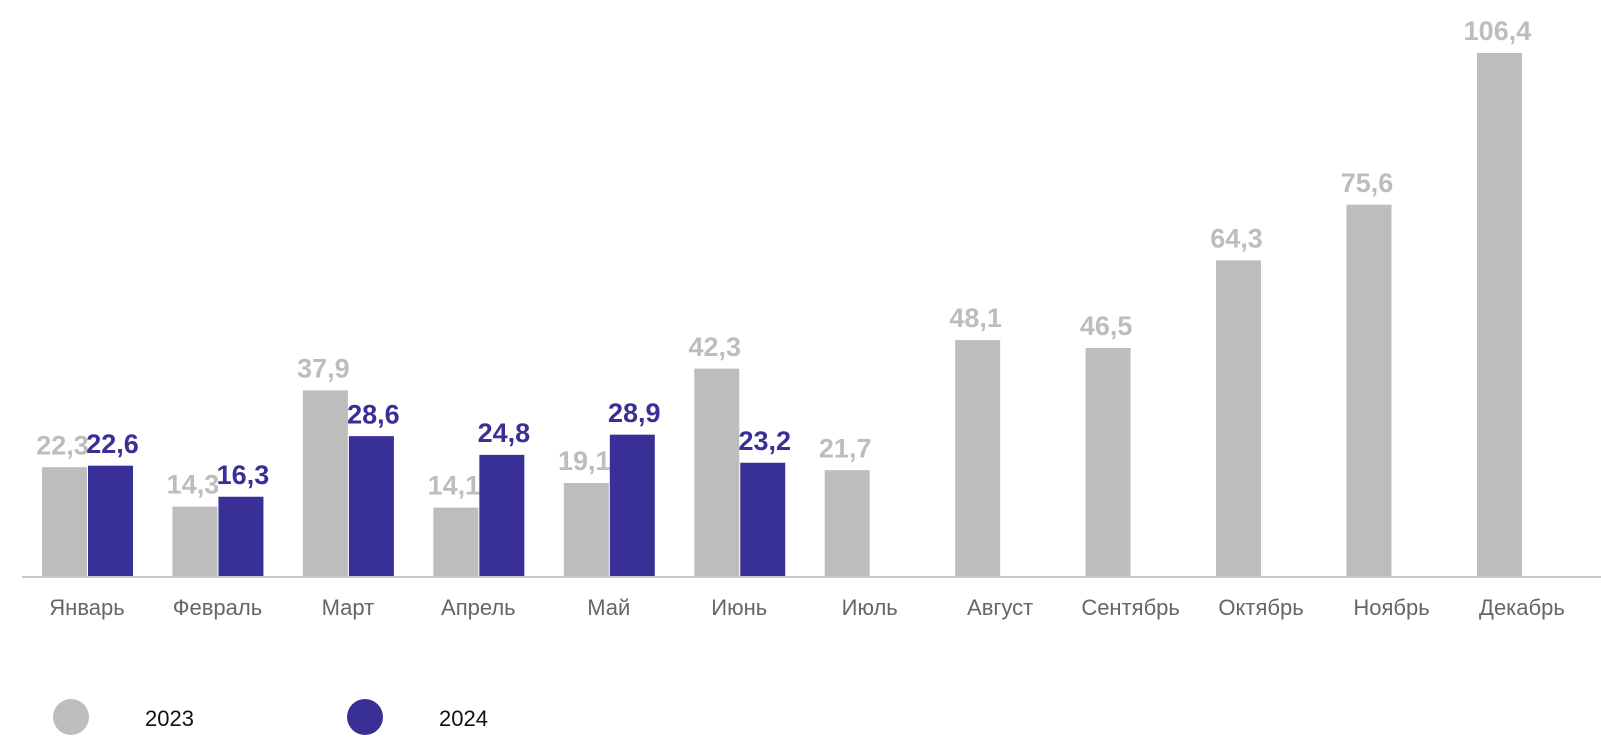 The height and width of the screenshot is (747, 1601). What do you see at coordinates (1106, 326) in the screenshot?
I see `value-label: 46,5` at bounding box center [1106, 326].